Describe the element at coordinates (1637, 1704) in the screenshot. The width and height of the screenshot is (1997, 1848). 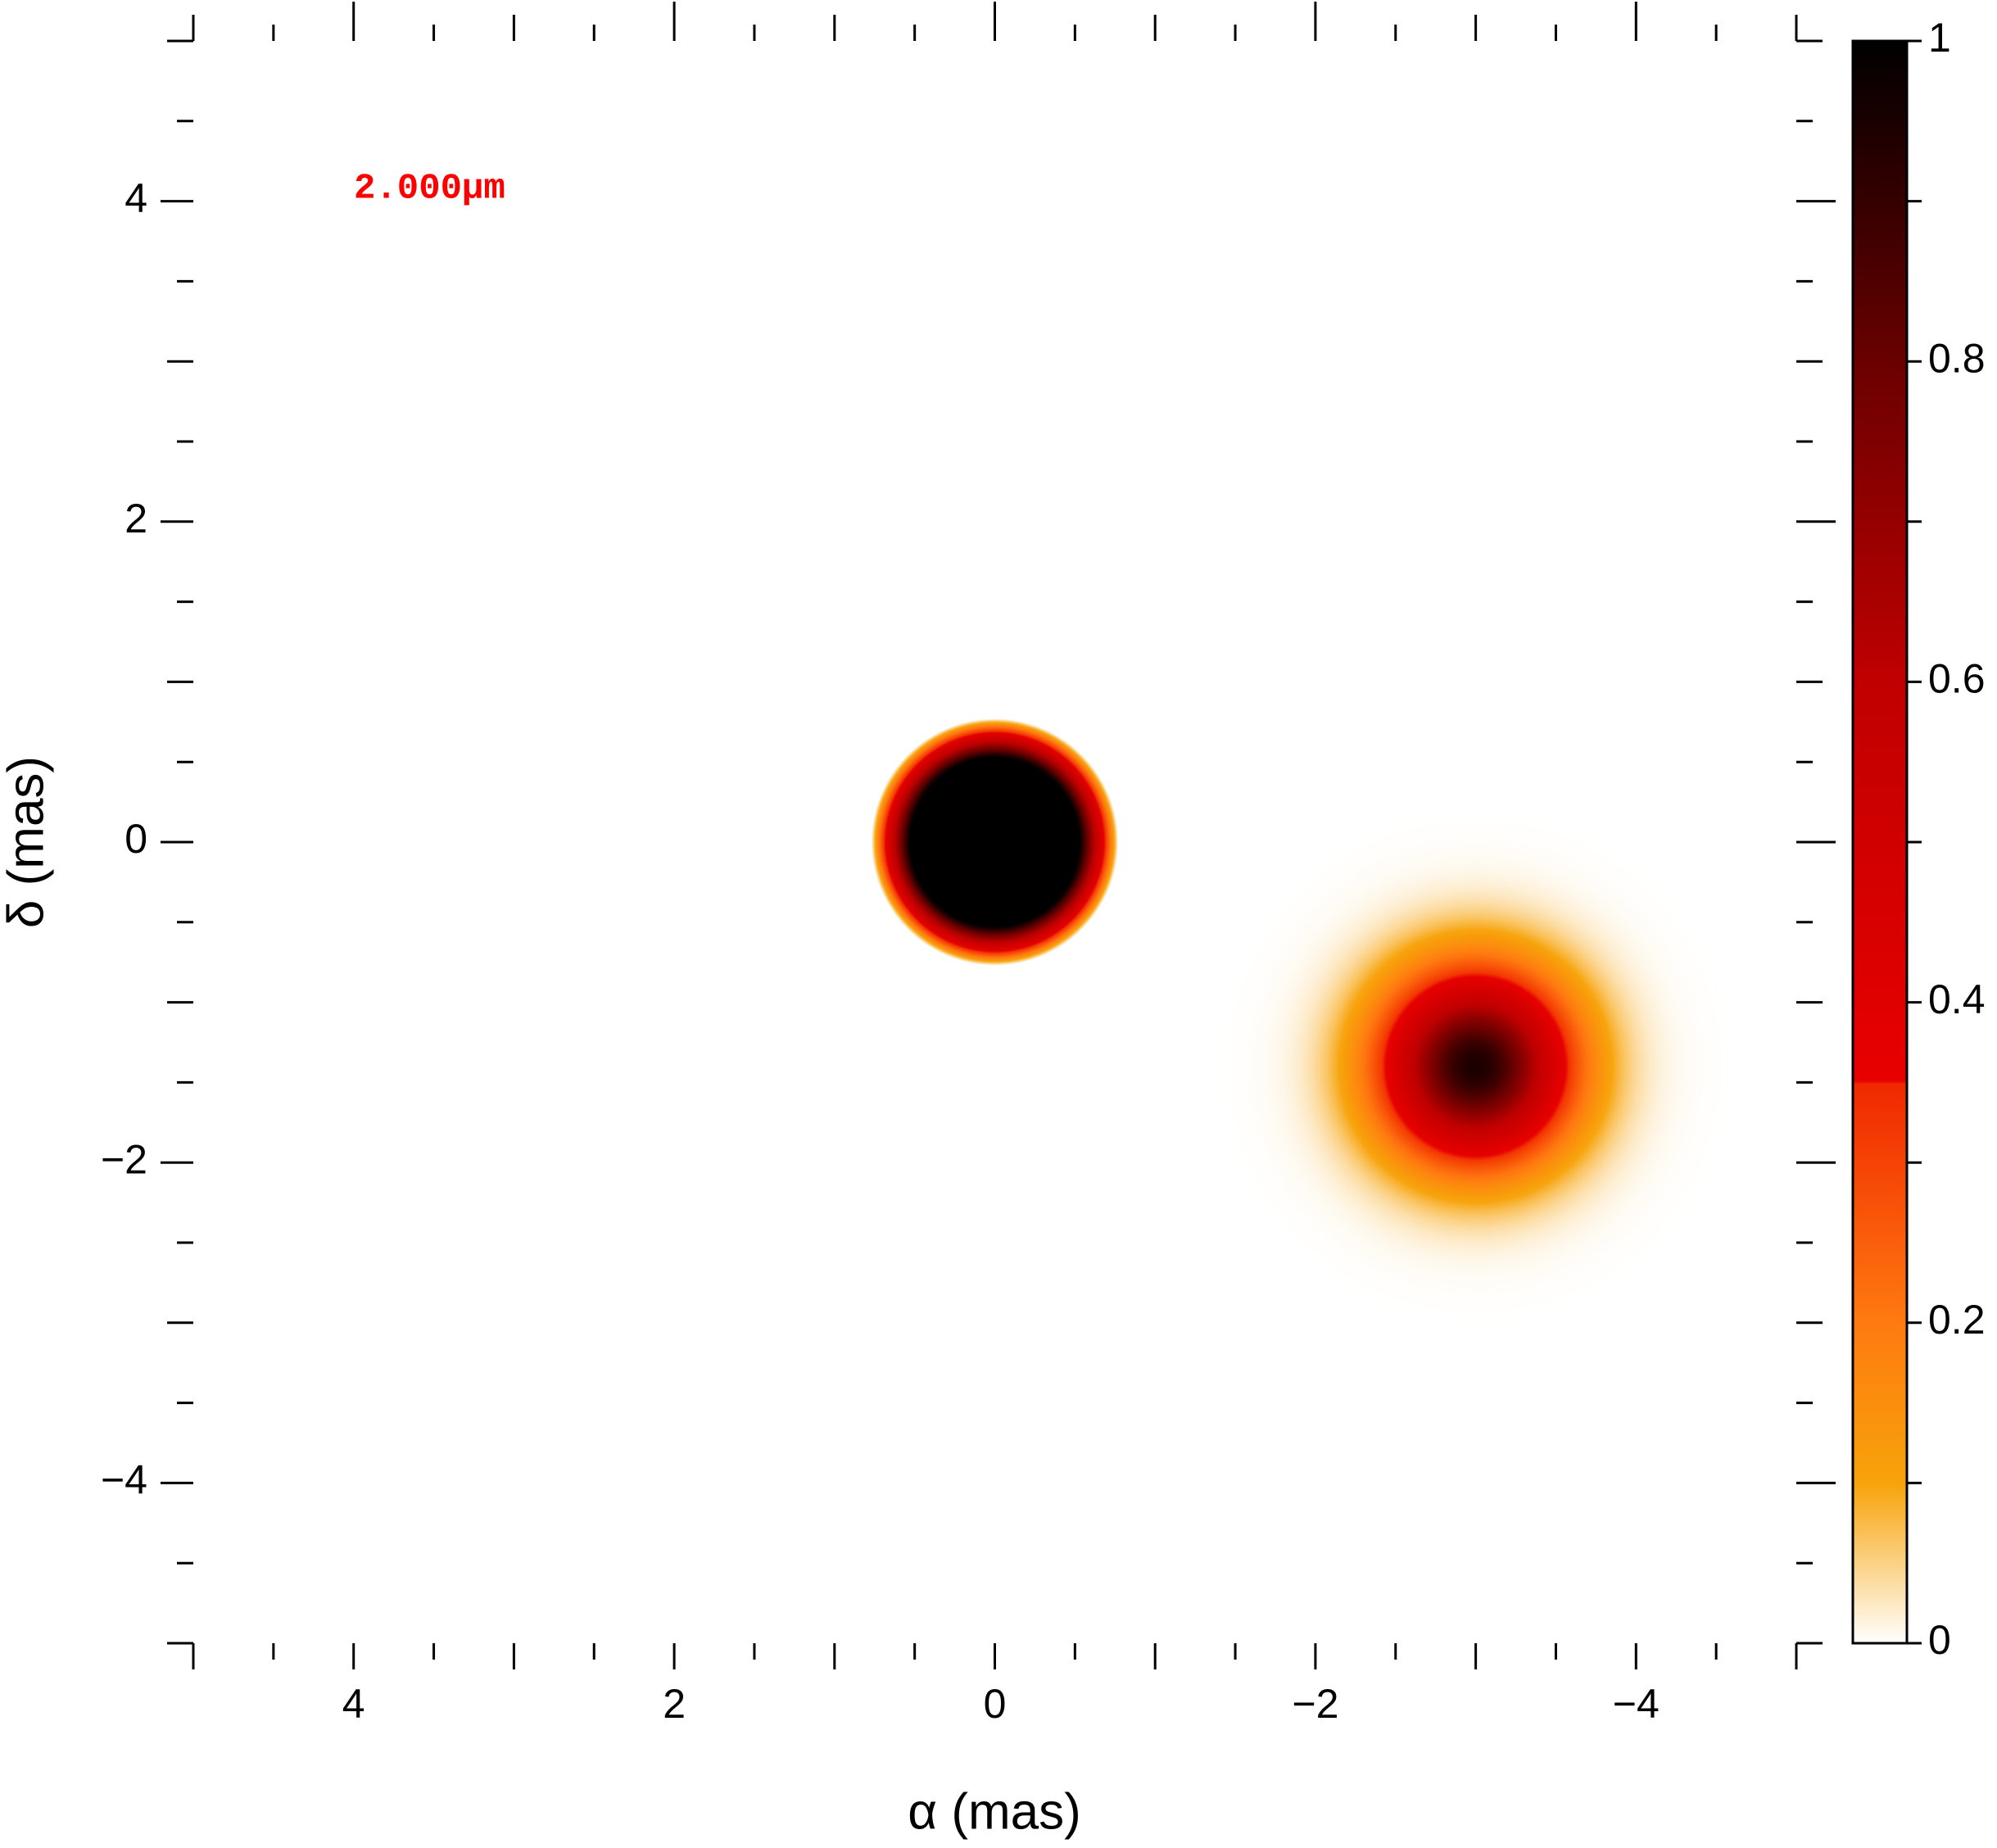
I see `x-tick-label: −4` at that location.